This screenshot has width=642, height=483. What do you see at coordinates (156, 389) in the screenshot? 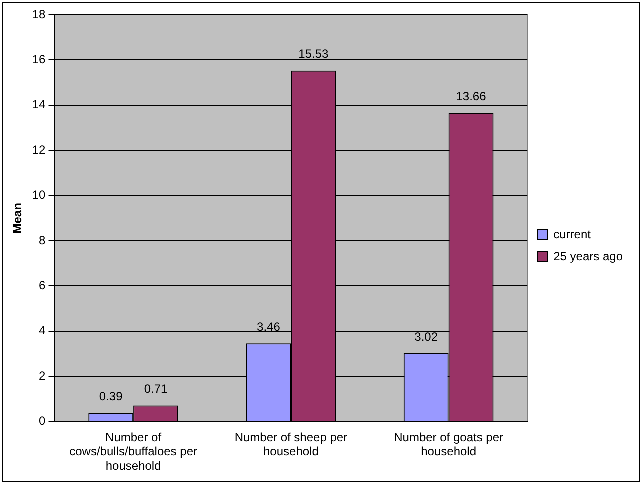
I see `data-label: 0.71` at bounding box center [156, 389].